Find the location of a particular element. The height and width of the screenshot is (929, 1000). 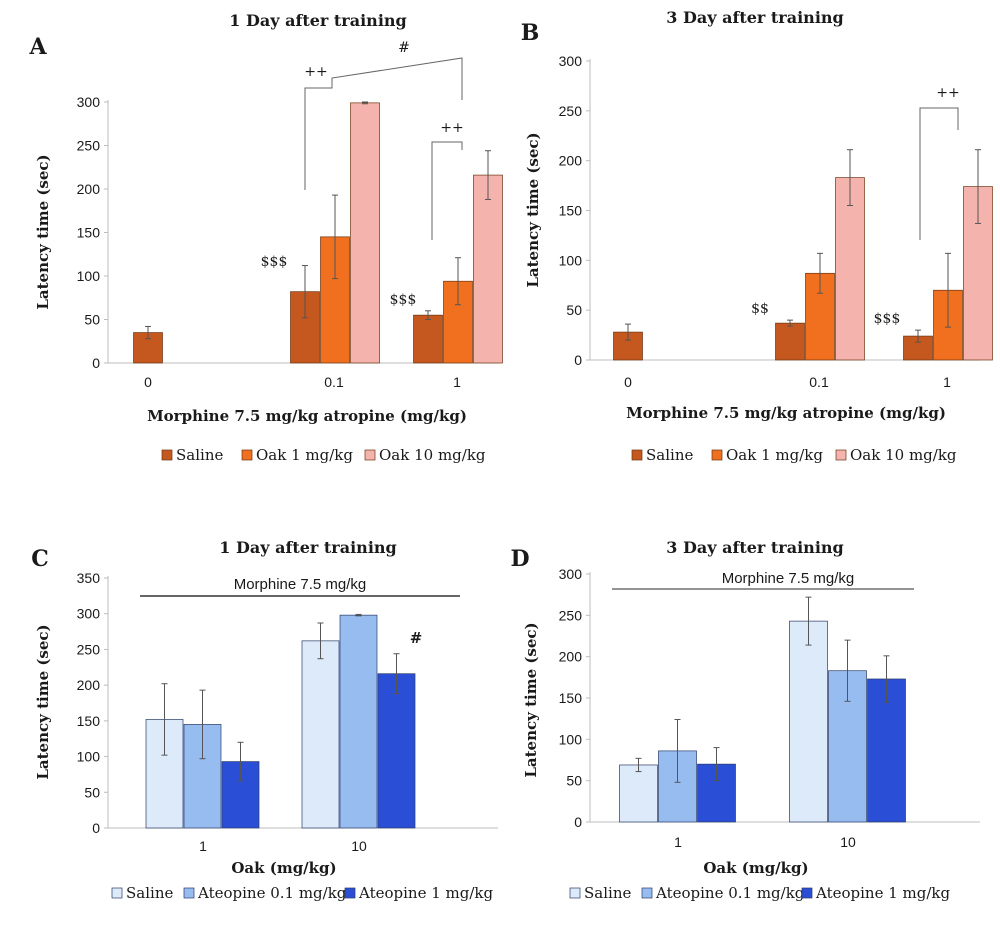

significance-label: $$ is located at coordinates (760, 309).